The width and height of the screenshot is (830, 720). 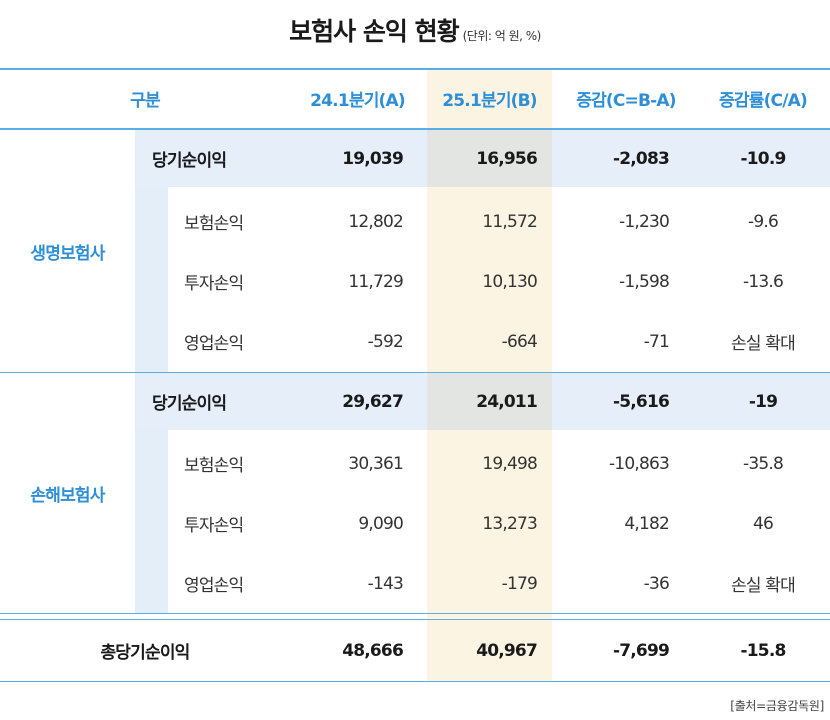 I want to click on value-change-rate: -35.8, so click(x=763, y=463).